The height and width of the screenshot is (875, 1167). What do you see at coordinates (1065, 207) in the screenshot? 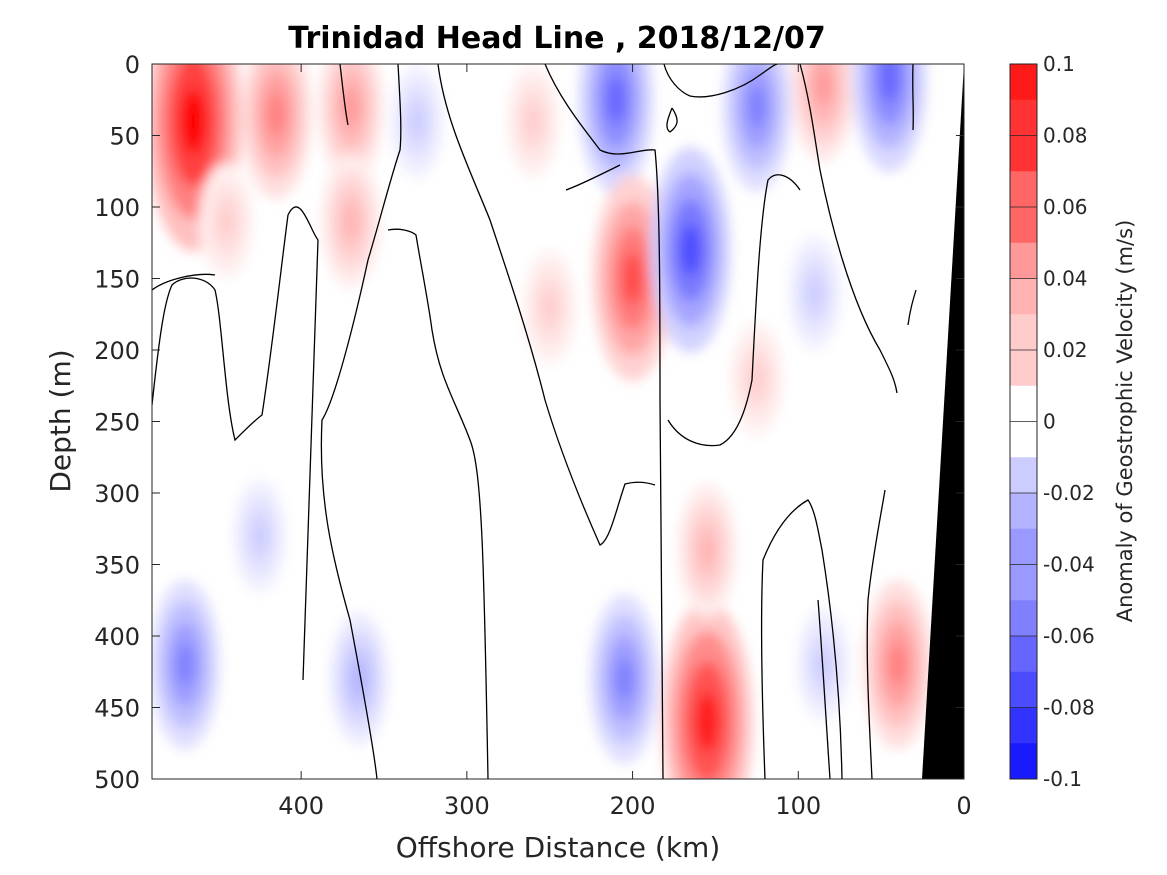
I see `colorbar-tick-label: 0.06` at bounding box center [1065, 207].